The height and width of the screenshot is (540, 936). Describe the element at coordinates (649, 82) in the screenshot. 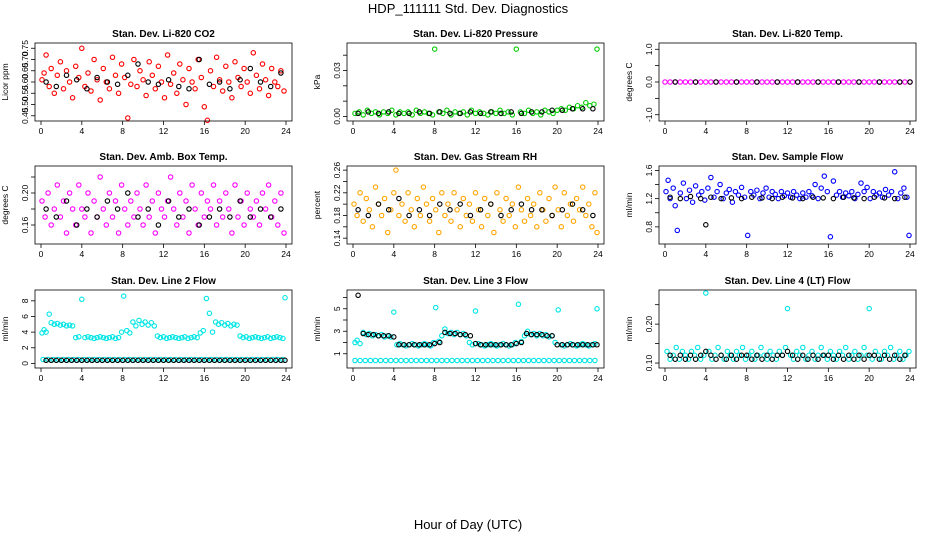

I see `y-tick-label: 0.0` at that location.